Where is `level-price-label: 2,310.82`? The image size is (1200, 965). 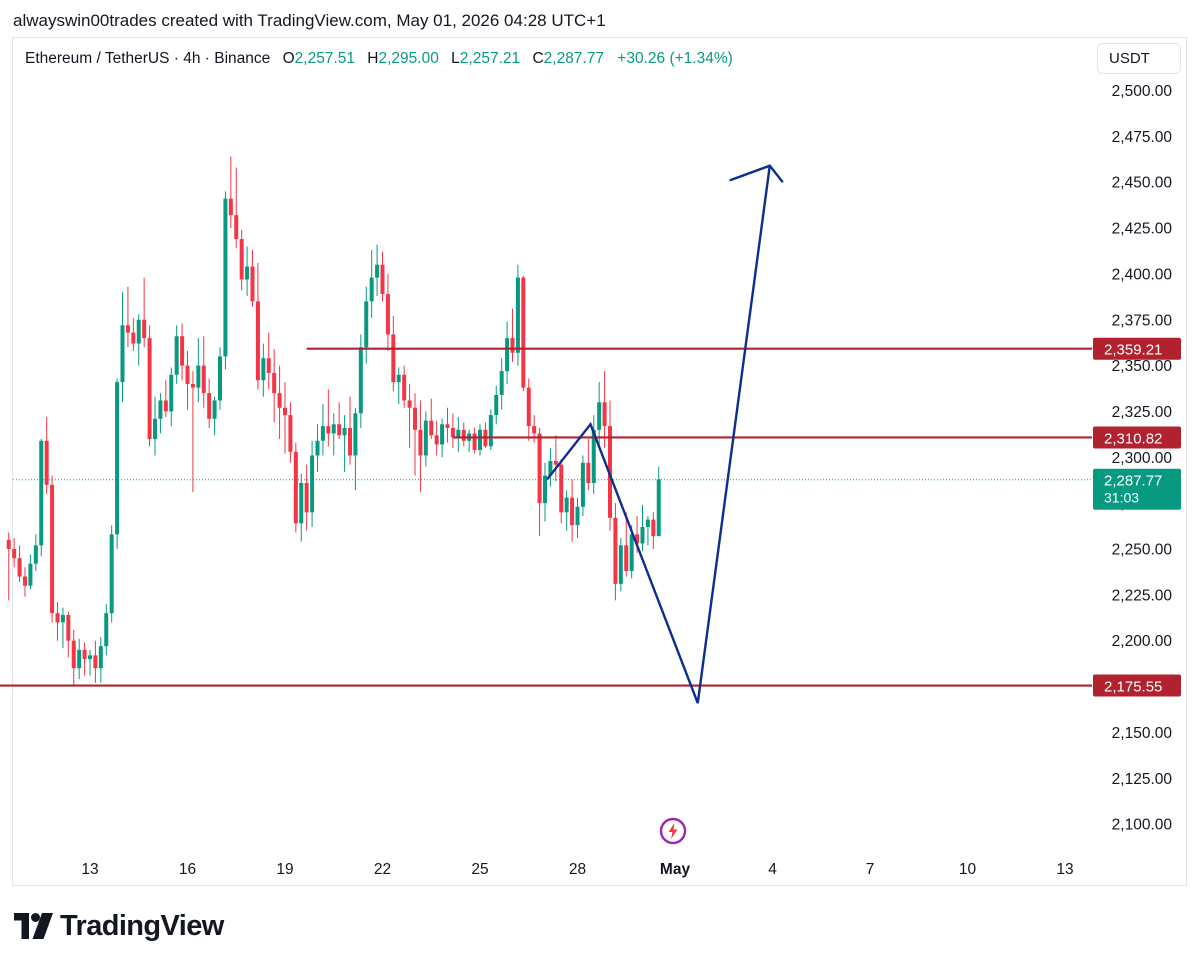
level-price-label: 2,310.82 is located at coordinates (1133, 438).